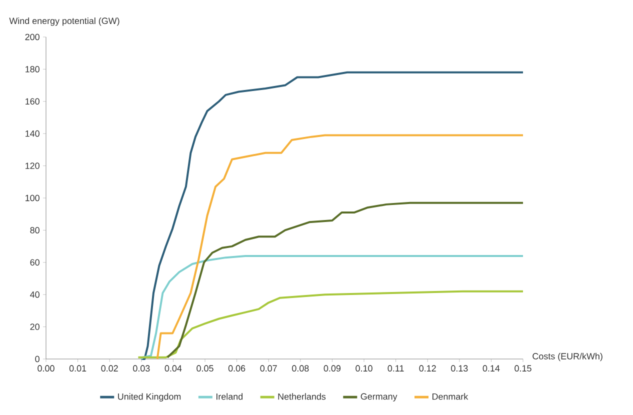 The image size is (633, 415). What do you see at coordinates (149, 397) in the screenshot?
I see `legend-label: United Kingdom` at bounding box center [149, 397].